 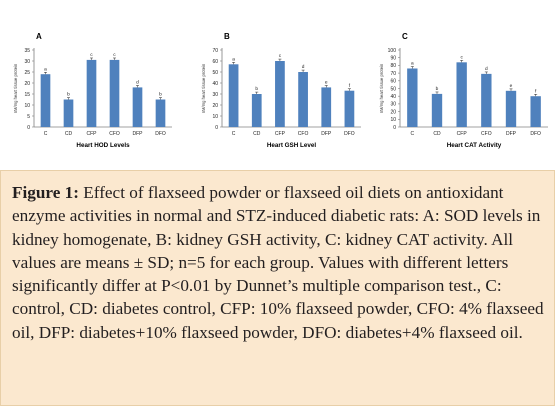 What do you see at coordinates (27, 73) in the screenshot?
I see `y-tick-label: 25` at bounding box center [27, 73].